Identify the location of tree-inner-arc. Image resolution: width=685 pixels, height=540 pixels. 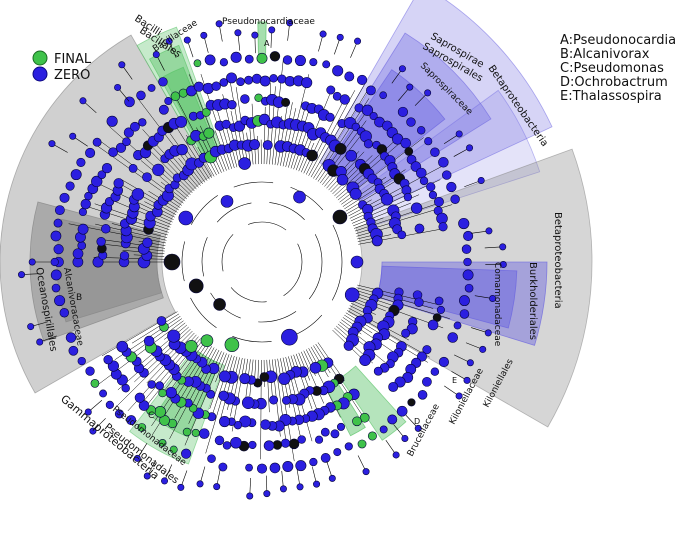
(262, 262).